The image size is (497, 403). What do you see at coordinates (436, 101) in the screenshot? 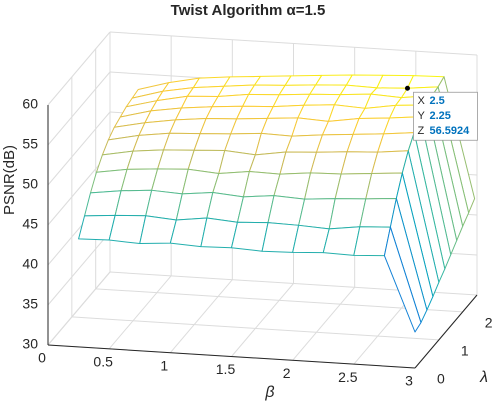
I see `datatip-value: 2.5` at bounding box center [436, 101].